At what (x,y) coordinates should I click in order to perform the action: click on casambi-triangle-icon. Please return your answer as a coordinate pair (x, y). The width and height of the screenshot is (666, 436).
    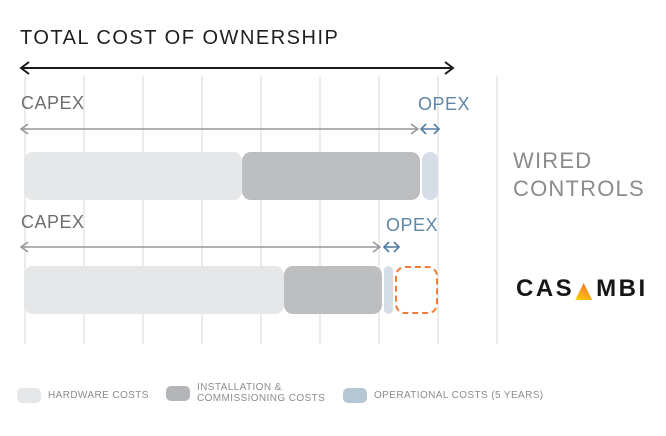
    Looking at the image, I should click on (584, 291).